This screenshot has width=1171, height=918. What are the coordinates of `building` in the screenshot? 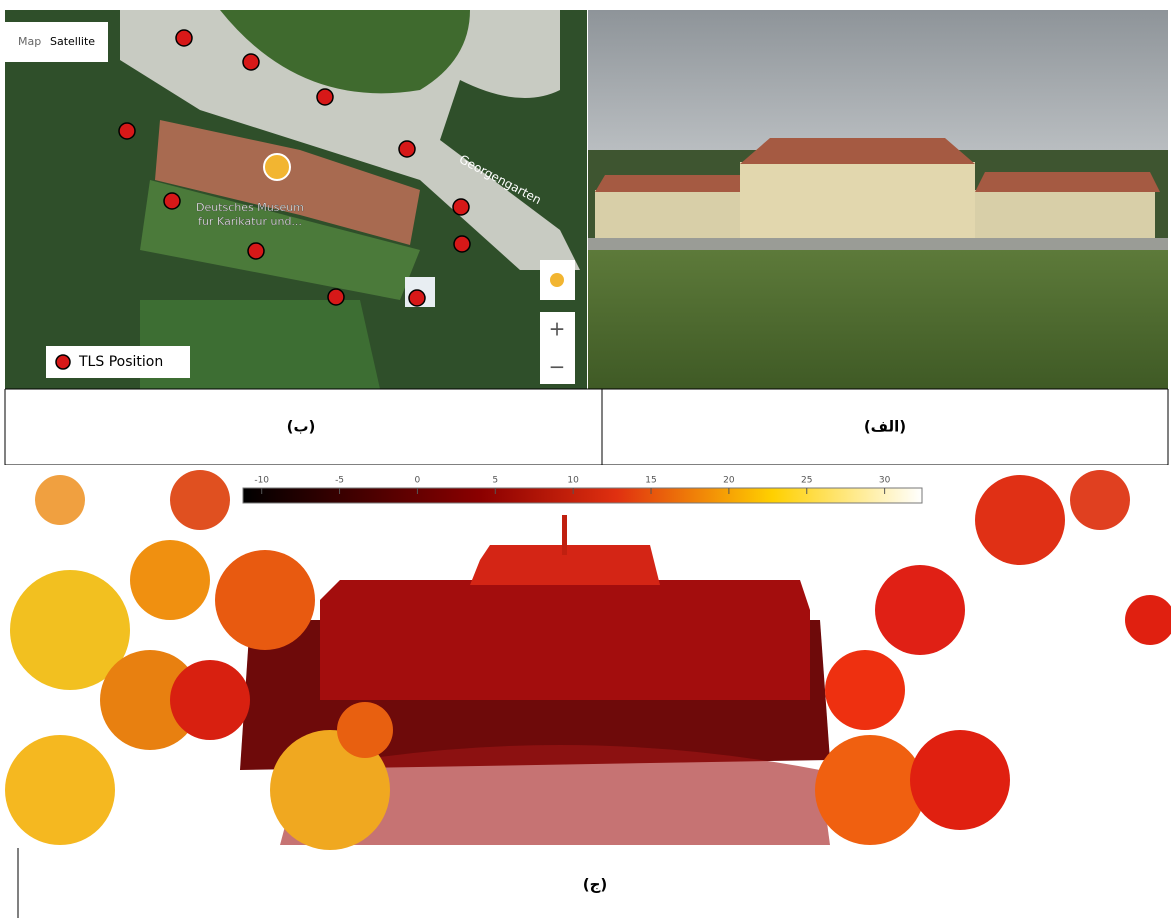 It's located at (287, 182).